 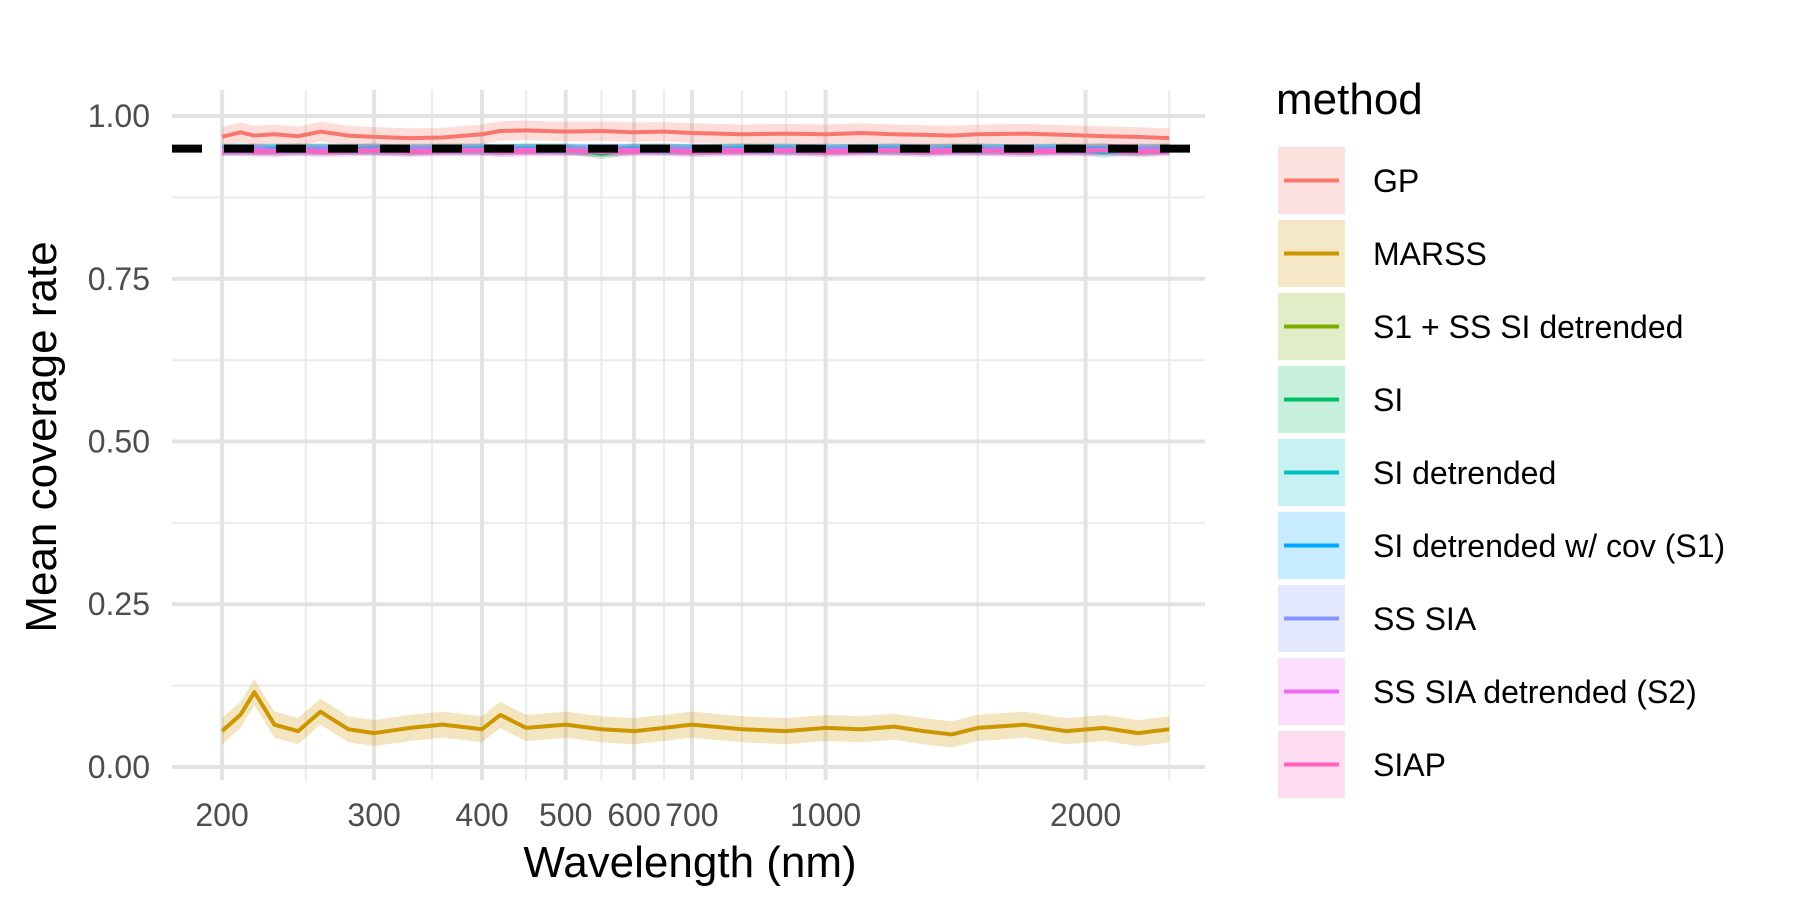 I want to click on legend-label: SS SIA detrended (S2), so click(x=1535, y=692).